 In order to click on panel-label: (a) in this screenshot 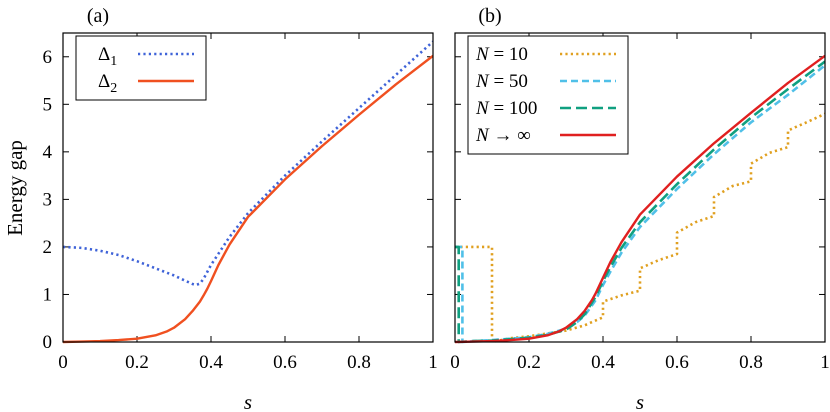, I will do `click(98, 16)`.